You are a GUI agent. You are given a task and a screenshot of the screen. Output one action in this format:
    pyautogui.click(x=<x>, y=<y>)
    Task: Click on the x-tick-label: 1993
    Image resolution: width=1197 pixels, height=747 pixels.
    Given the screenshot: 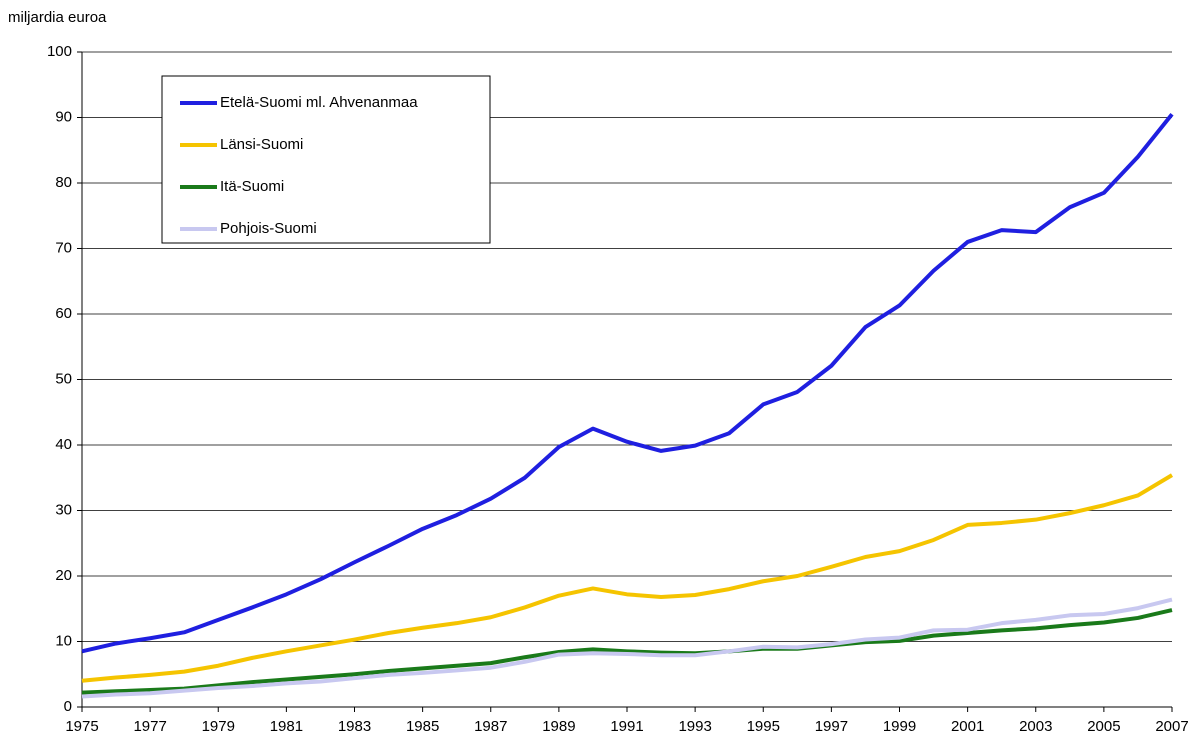 What is the action you would take?
    pyautogui.click(x=694, y=726)
    